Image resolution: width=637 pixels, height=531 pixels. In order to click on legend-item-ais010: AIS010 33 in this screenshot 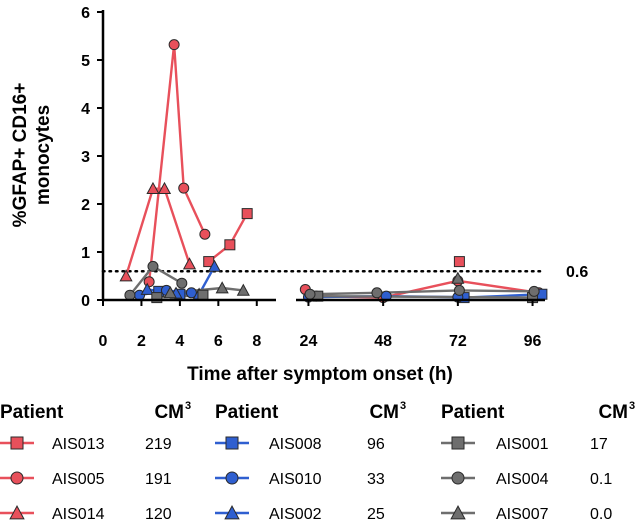, I will do `click(300, 479)`.